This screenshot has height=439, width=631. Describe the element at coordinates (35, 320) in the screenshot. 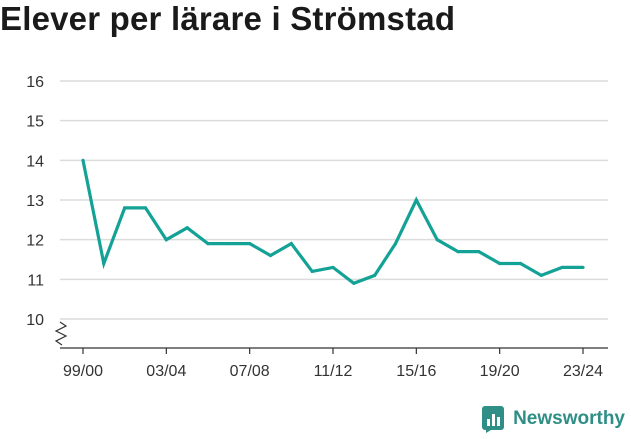

I see `y-tick-label: 10` at that location.